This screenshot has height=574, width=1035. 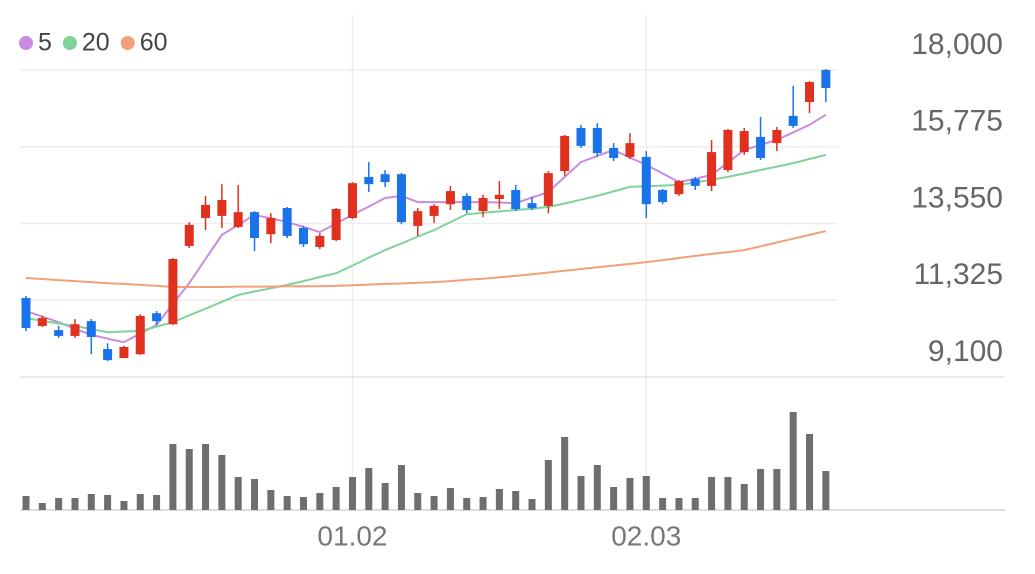 I want to click on x-tick-label: 02.03, so click(x=646, y=535).